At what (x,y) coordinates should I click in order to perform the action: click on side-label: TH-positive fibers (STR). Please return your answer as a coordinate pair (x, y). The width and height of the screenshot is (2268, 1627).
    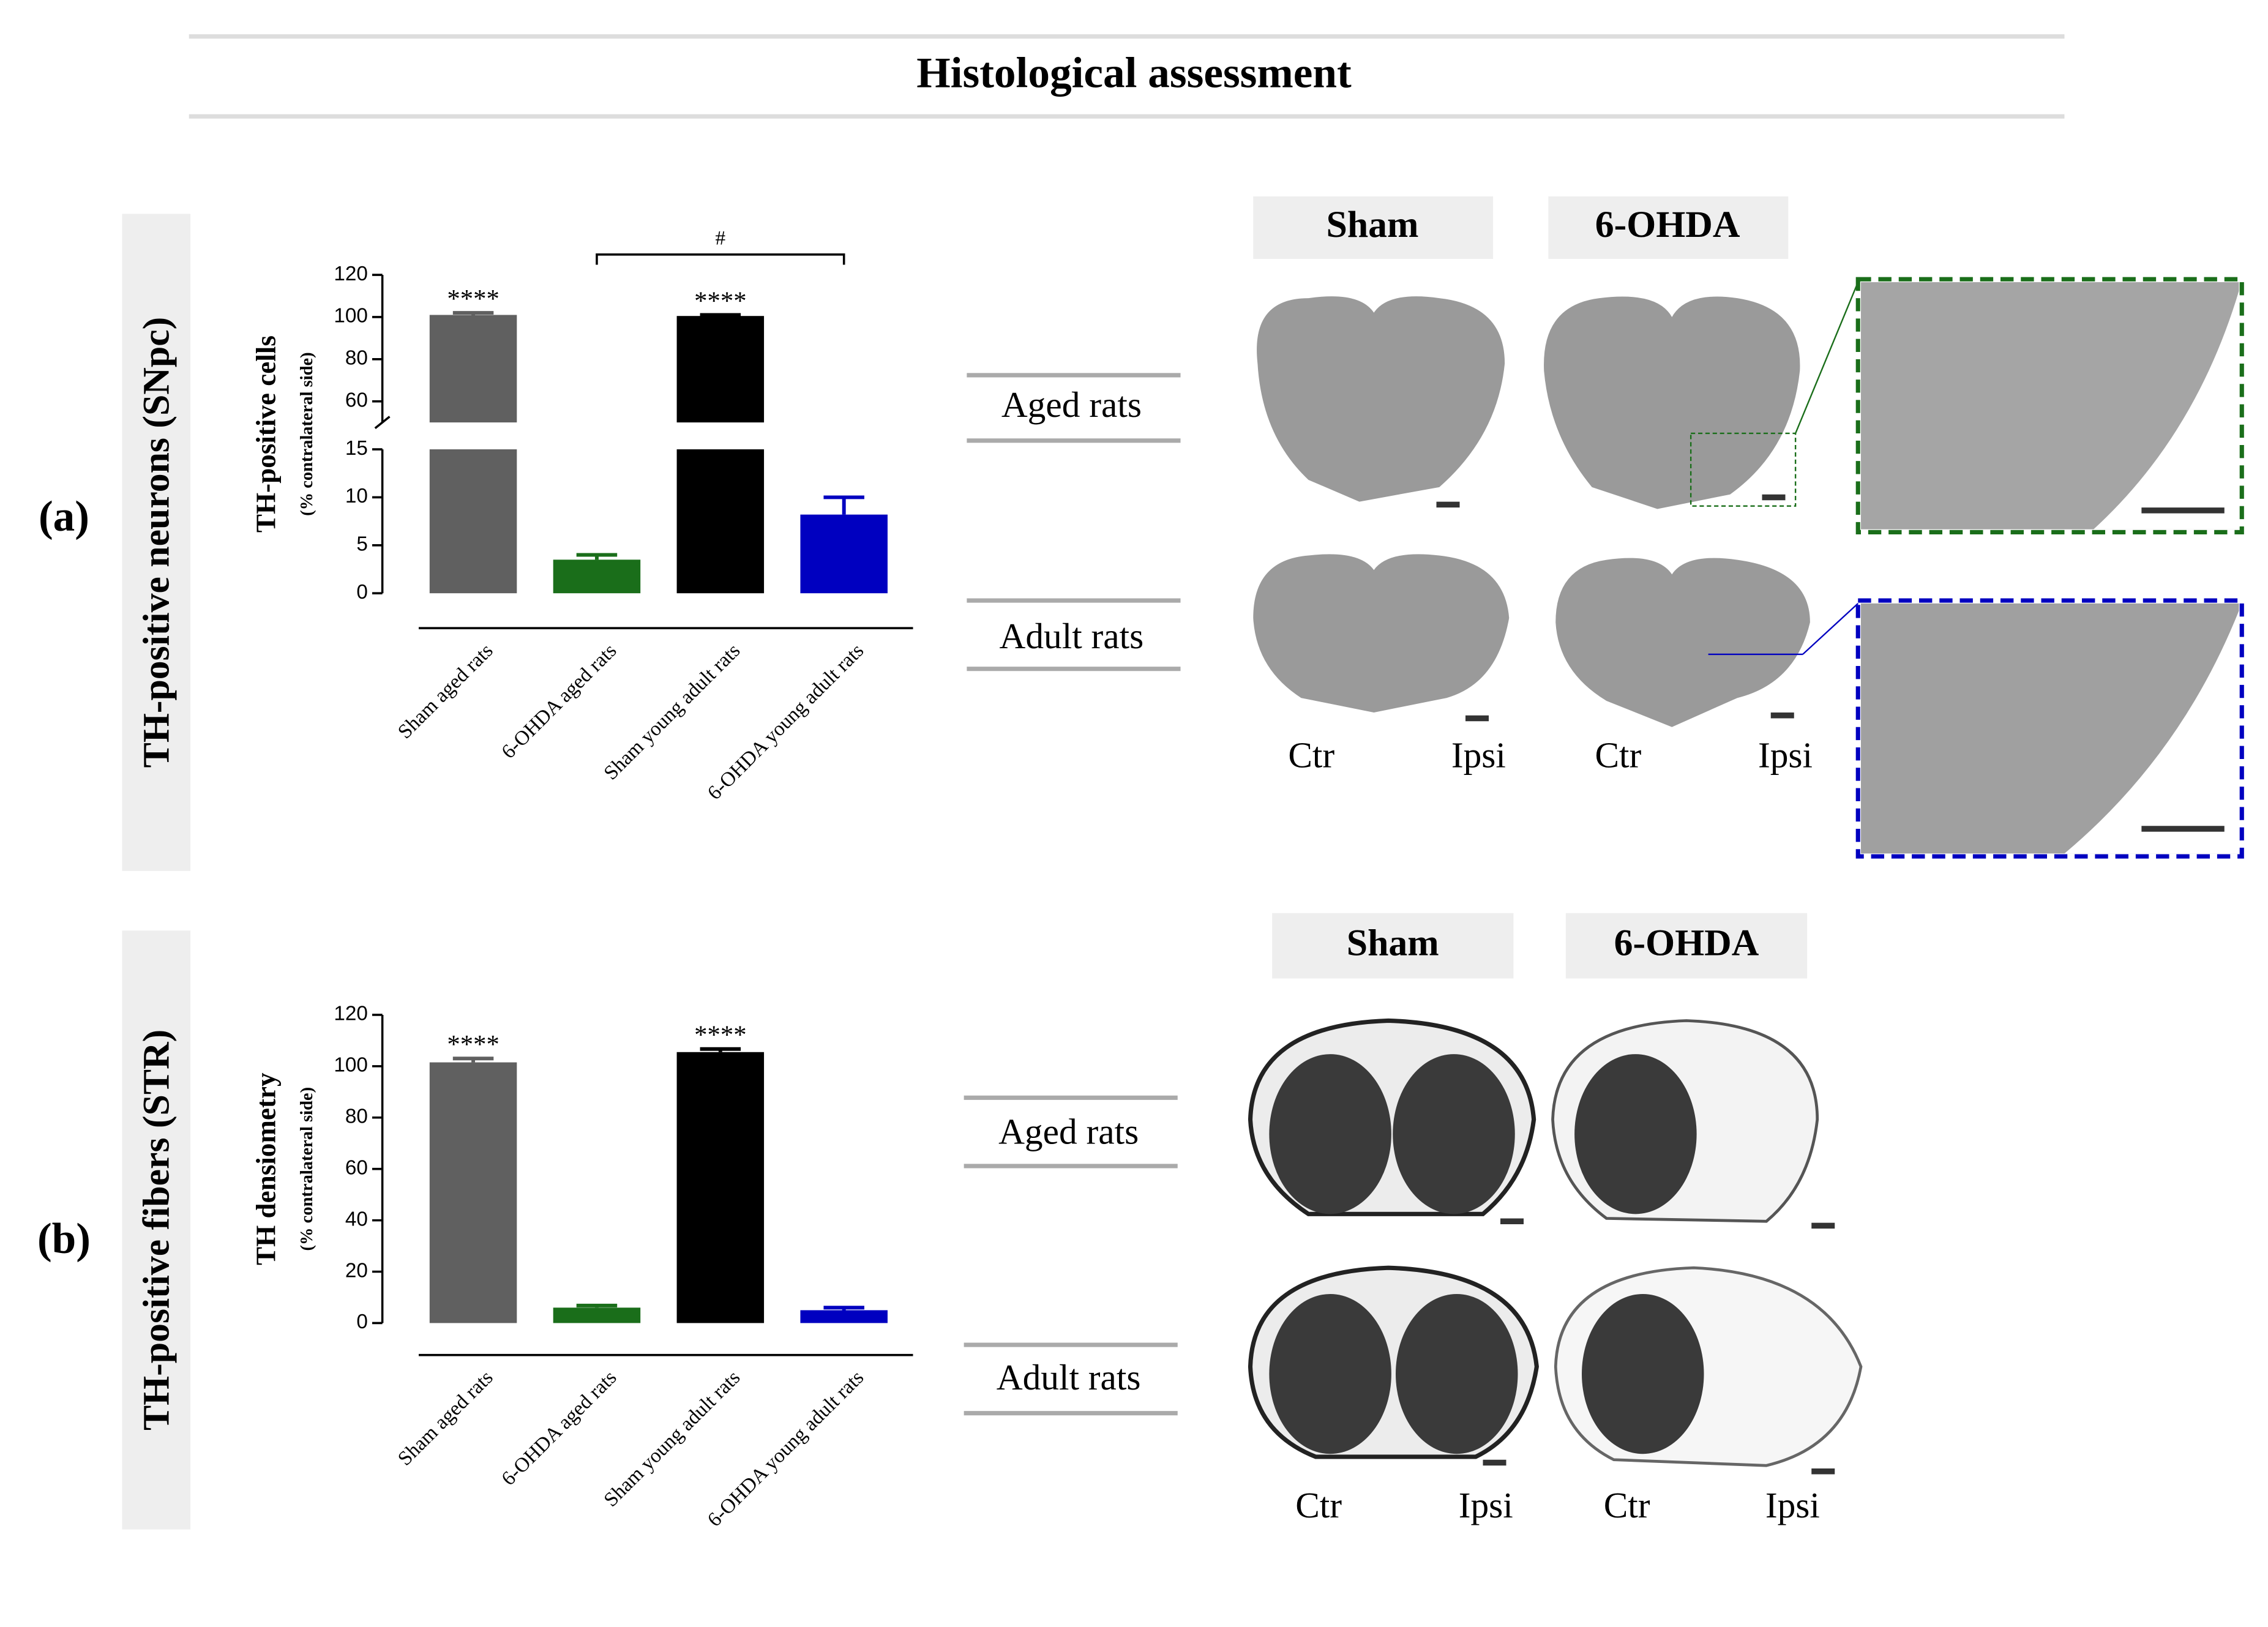
    Looking at the image, I should click on (156, 1230).